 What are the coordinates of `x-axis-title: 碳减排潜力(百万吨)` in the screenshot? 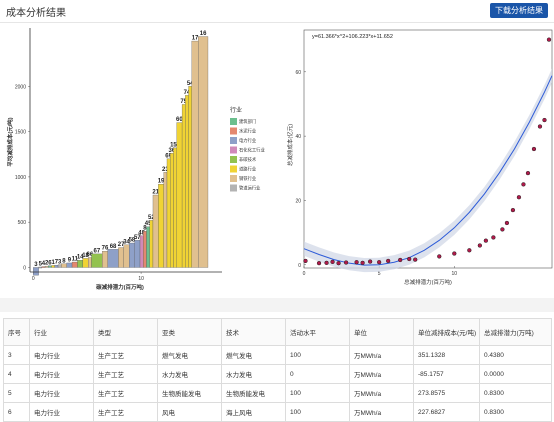 It's located at (120, 287).